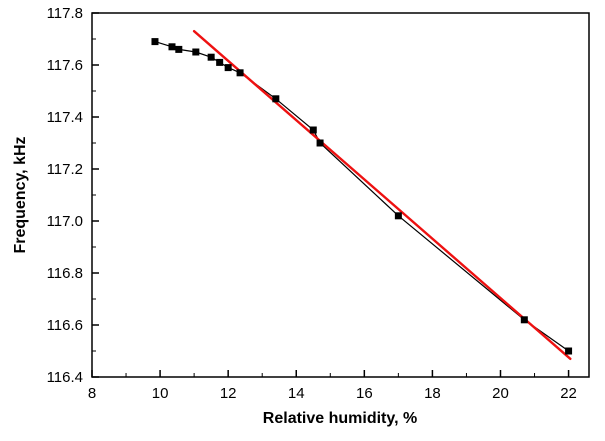 Image resolution: width=605 pixels, height=441 pixels. What do you see at coordinates (65, 117) in the screenshot?
I see `y-tick-label: 117.4` at bounding box center [65, 117].